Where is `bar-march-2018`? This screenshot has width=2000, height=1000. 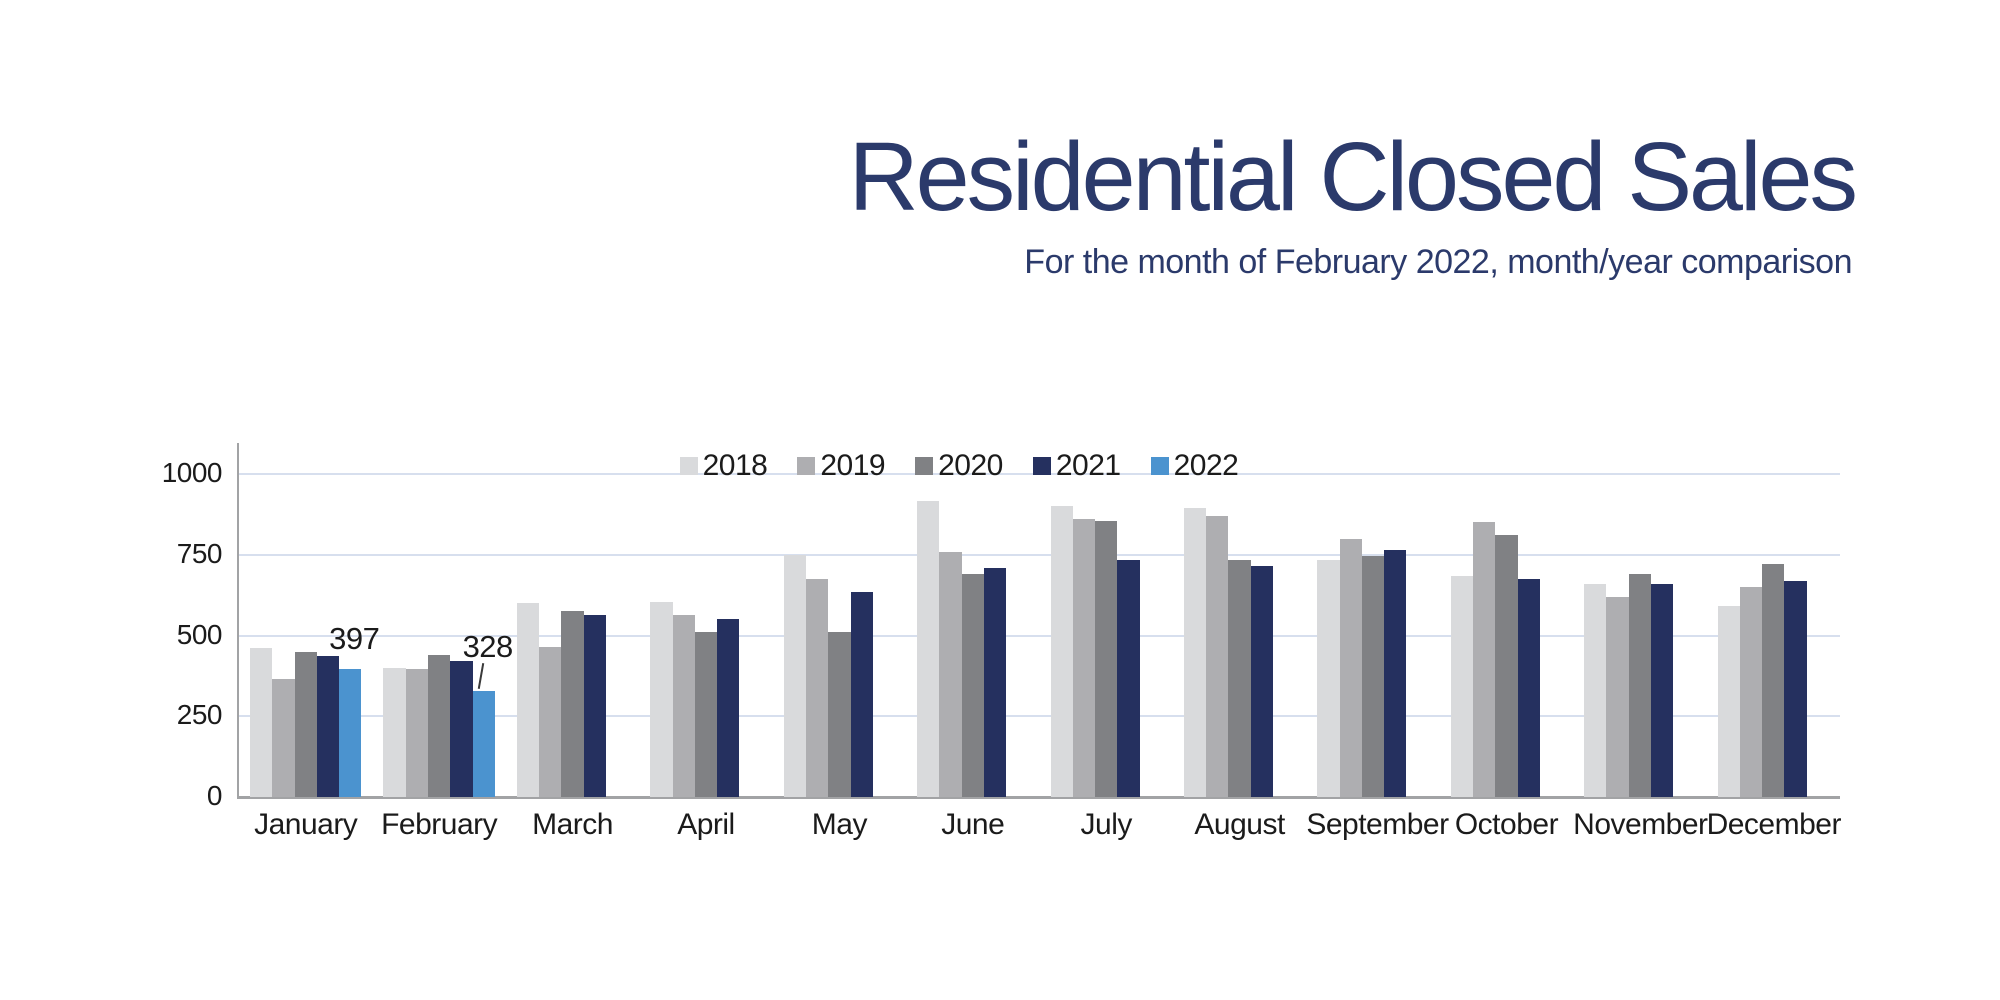 bar-march-2018 is located at coordinates (528, 700).